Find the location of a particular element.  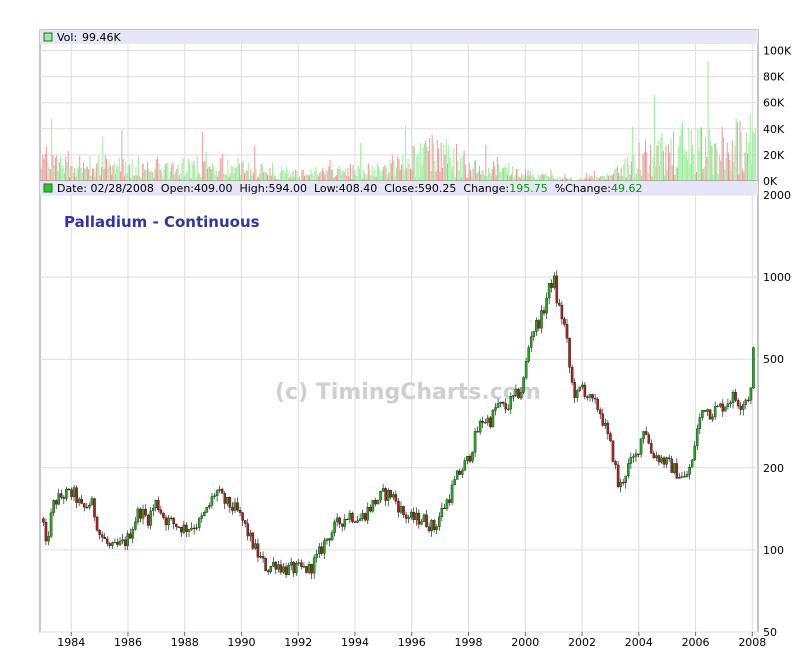

header-field: 409.00 is located at coordinates (216, 188).